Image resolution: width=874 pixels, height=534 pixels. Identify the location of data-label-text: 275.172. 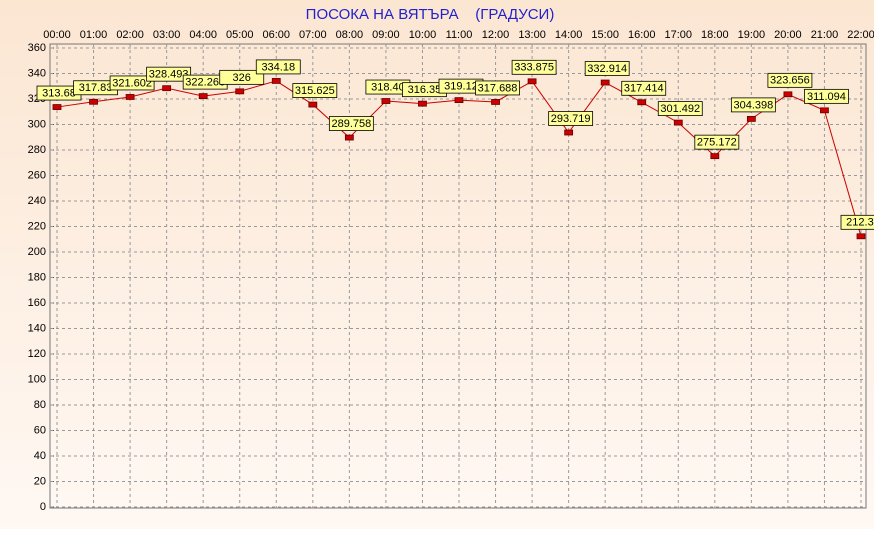
(717, 143).